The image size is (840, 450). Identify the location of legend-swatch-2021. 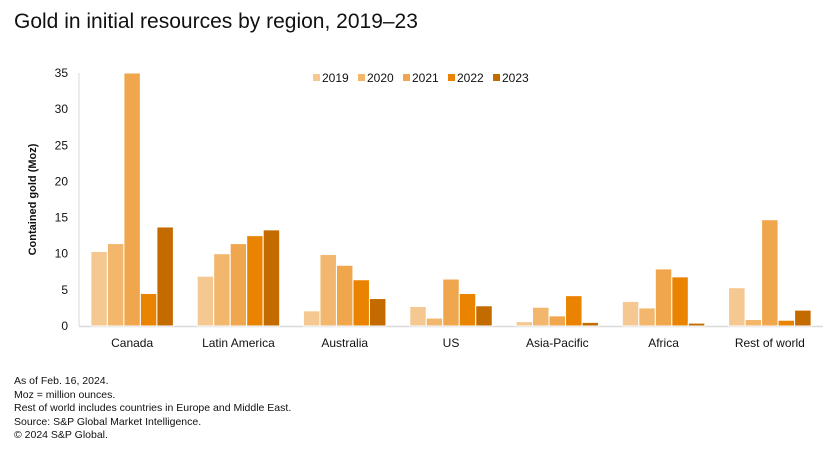
(406, 77).